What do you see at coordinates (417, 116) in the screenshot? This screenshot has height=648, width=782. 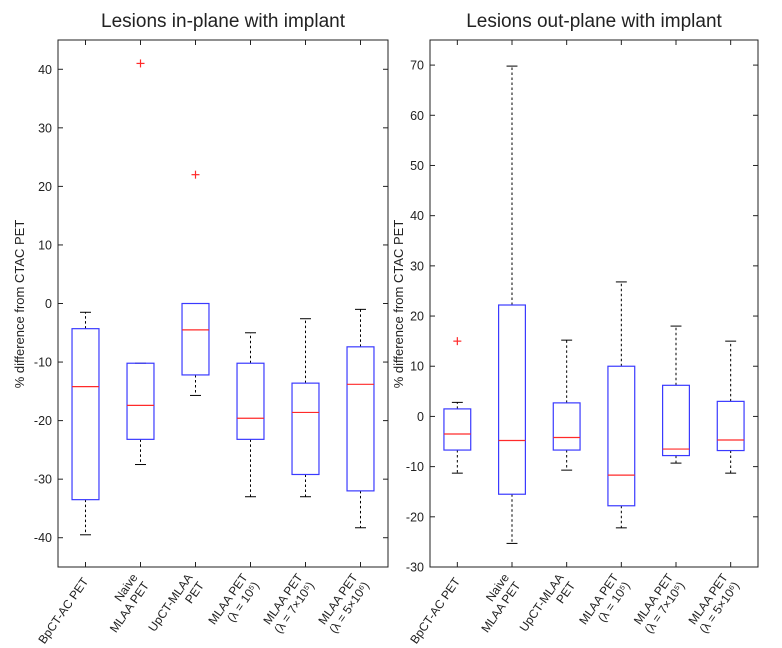 I see `y-tick-label: 60` at bounding box center [417, 116].